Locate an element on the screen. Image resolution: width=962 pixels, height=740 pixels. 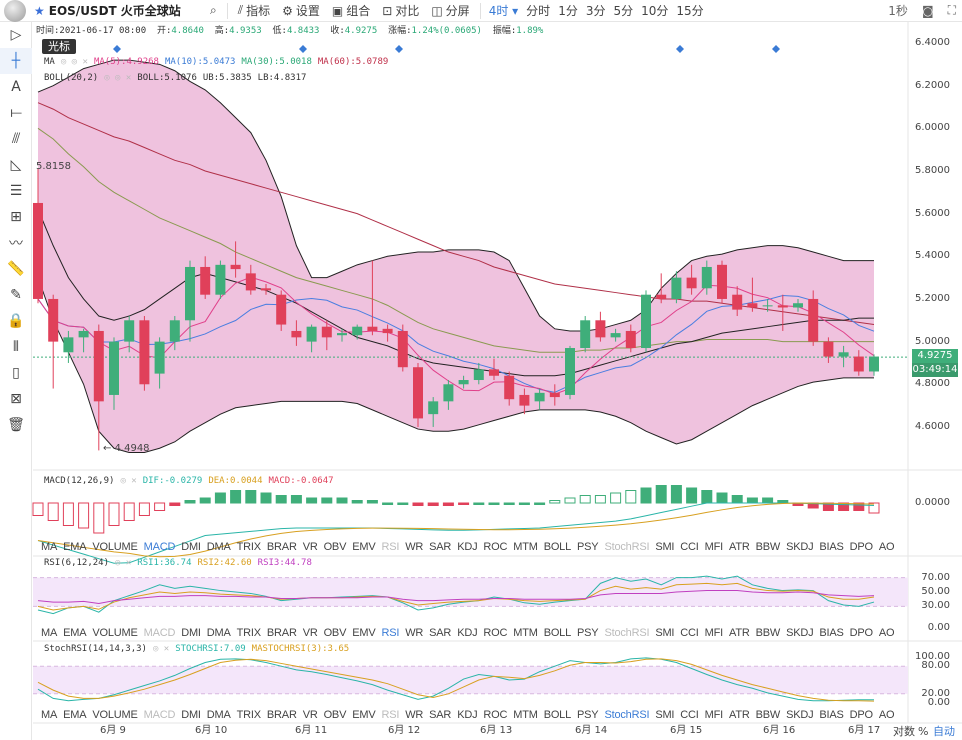
compare-button: ⊡ 对比 is located at coordinates (400, 10).